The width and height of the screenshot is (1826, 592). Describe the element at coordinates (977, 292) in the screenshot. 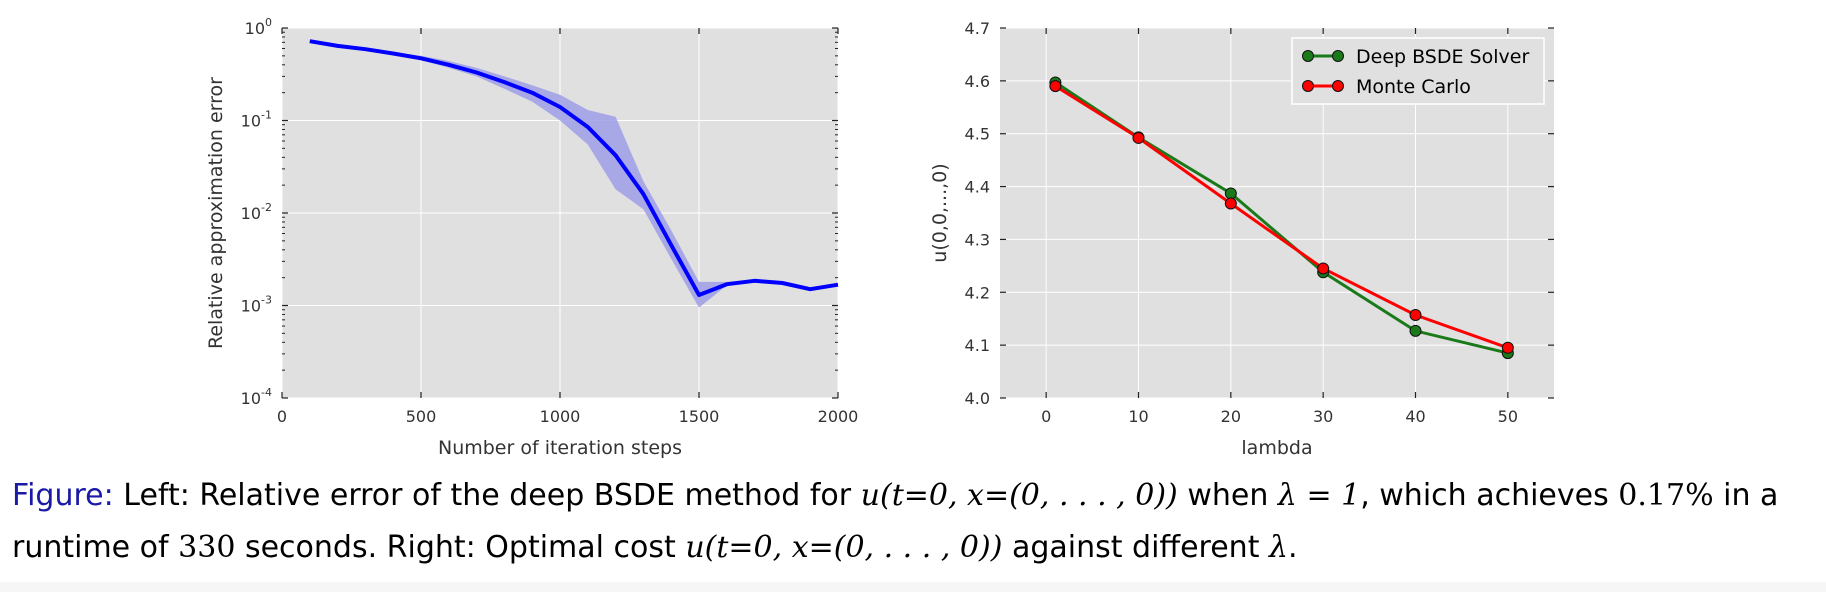

I see `y-tick-label: 4.2` at that location.